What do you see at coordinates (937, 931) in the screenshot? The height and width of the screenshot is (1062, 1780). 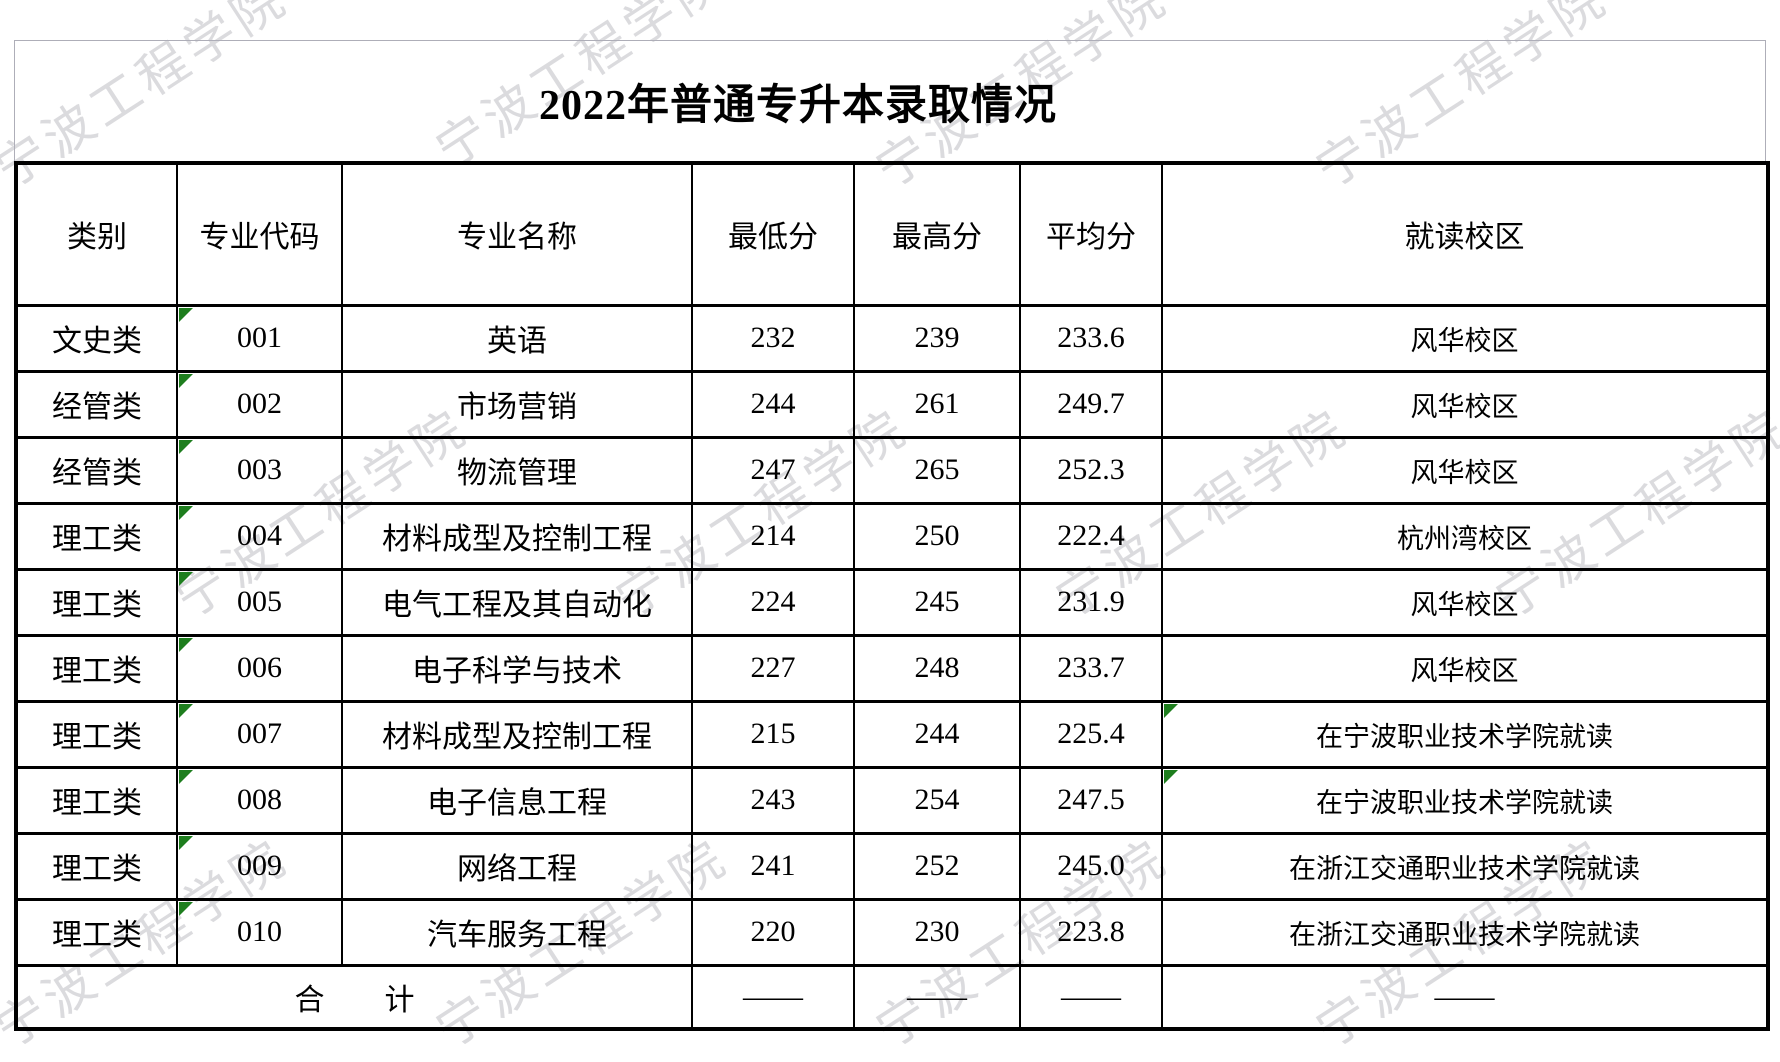 I see `cell-max-text: 230` at bounding box center [937, 931].